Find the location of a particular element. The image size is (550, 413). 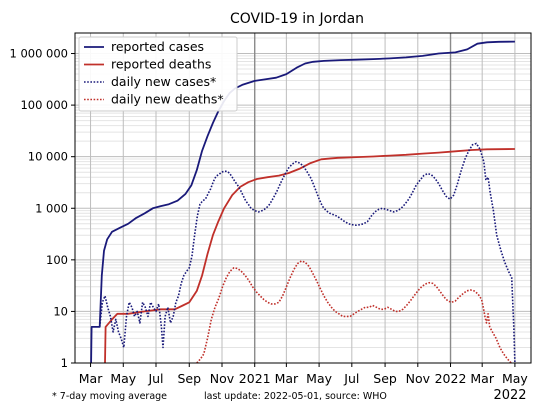

y-tick-label: 1 000 is located at coordinates (51, 208).